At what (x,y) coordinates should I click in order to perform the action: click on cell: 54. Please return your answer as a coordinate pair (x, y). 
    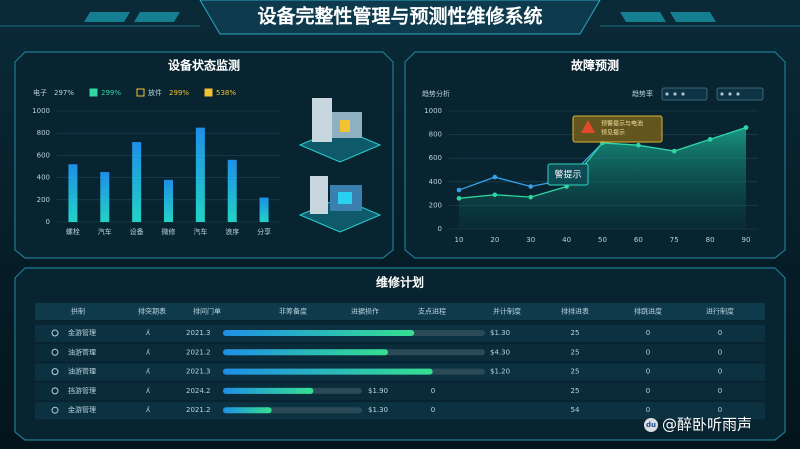
    Looking at the image, I should click on (575, 410).